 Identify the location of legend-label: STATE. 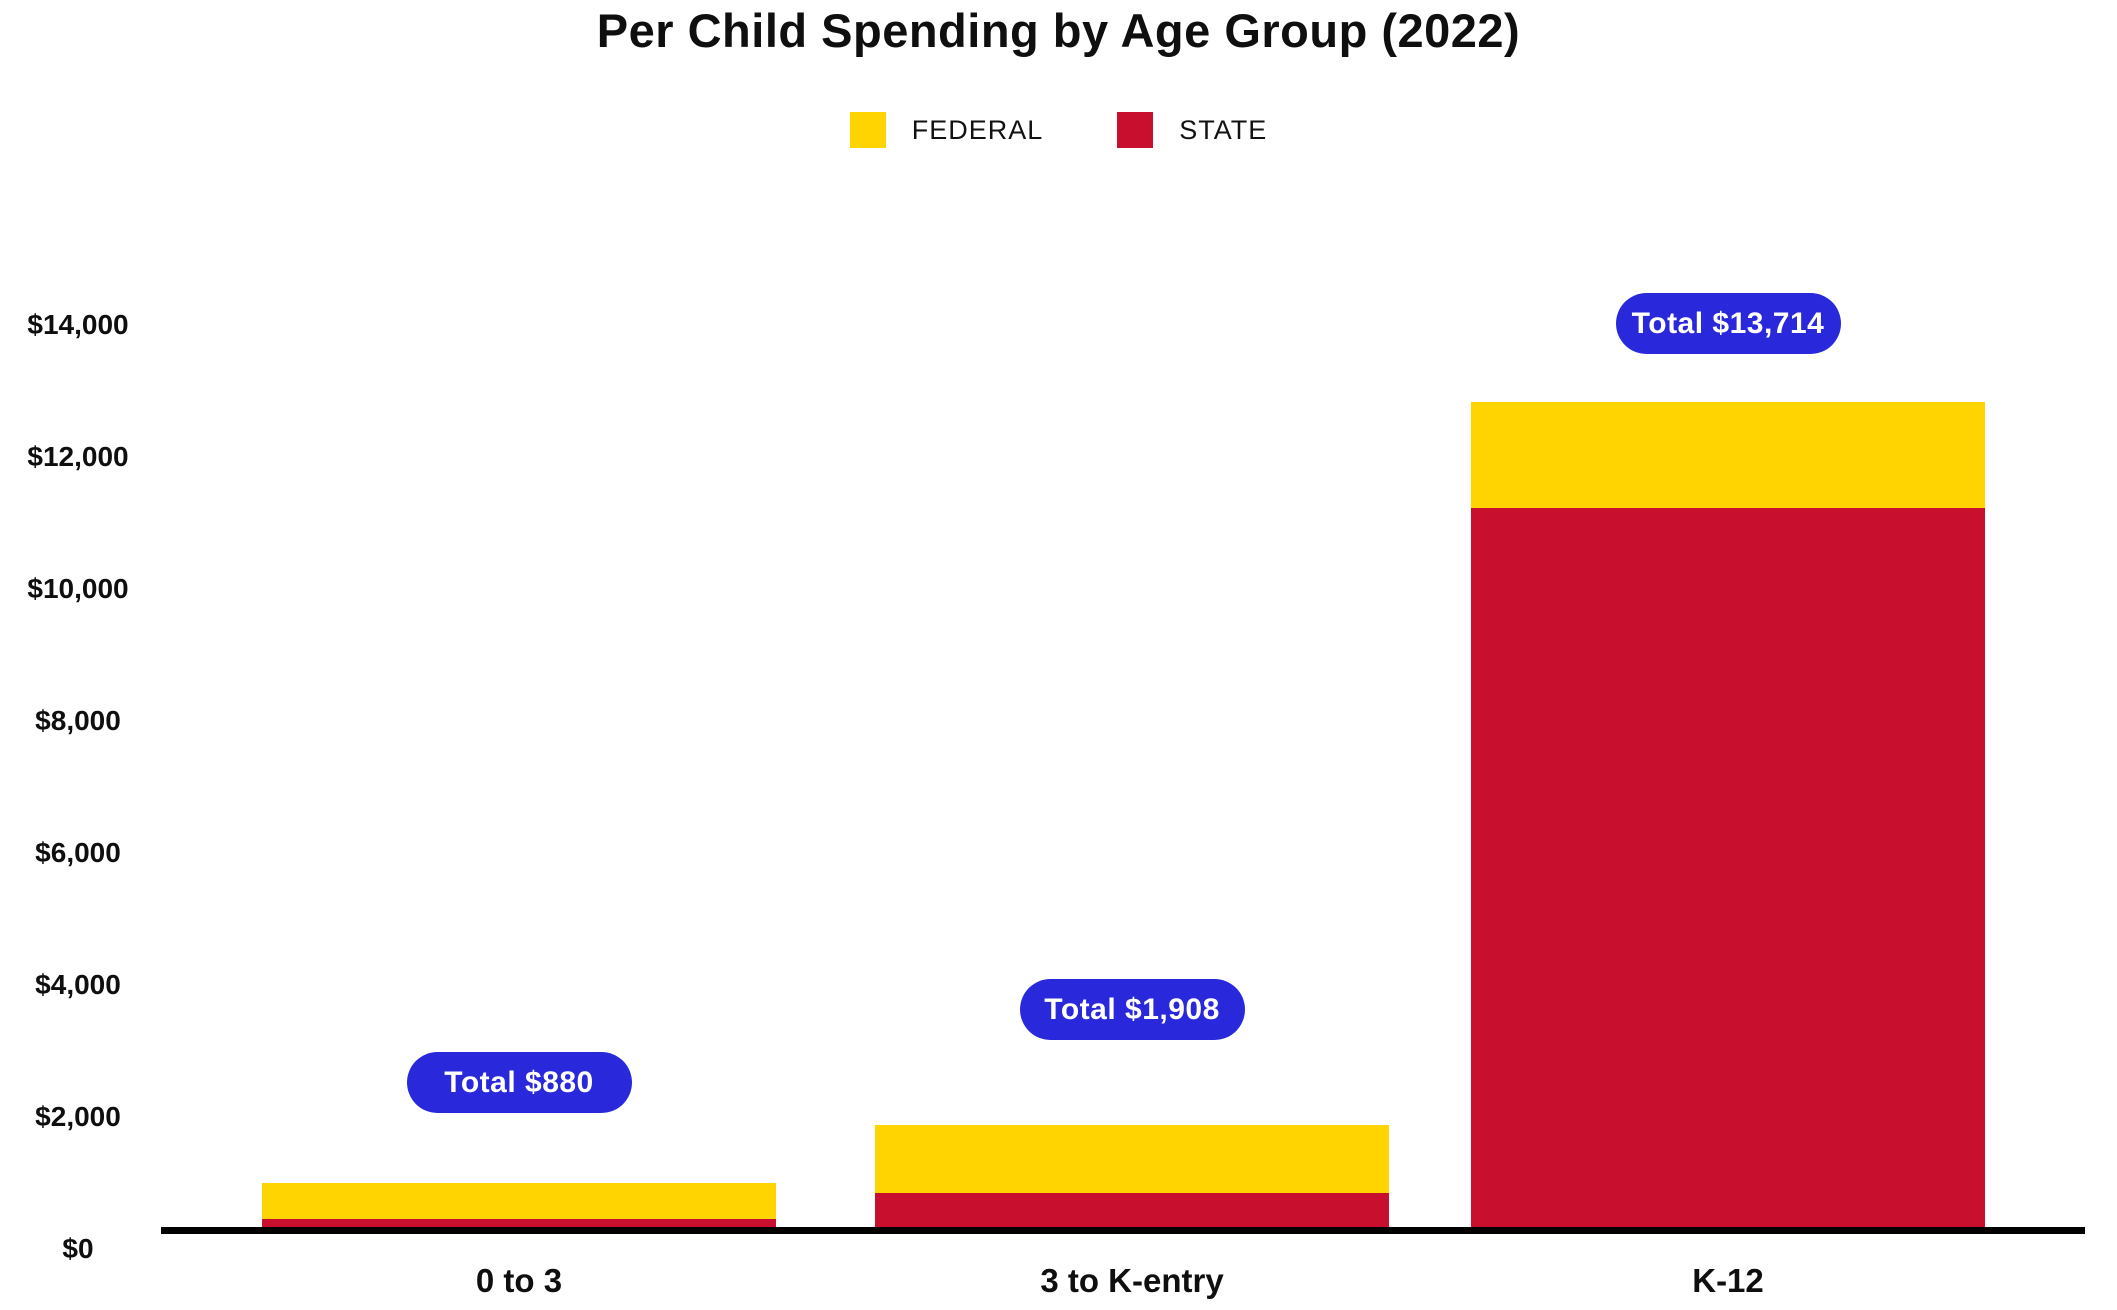
(1223, 129).